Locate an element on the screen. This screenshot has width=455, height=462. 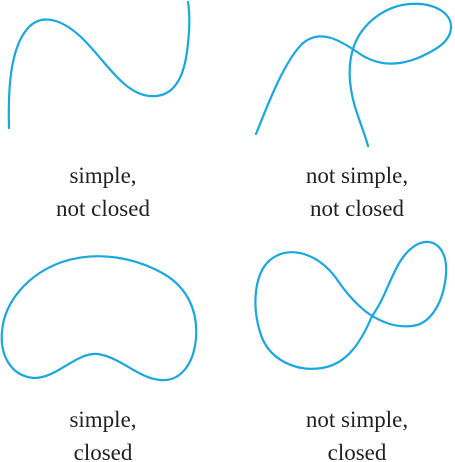
curve-not-simple-not-closed is located at coordinates (353, 75).